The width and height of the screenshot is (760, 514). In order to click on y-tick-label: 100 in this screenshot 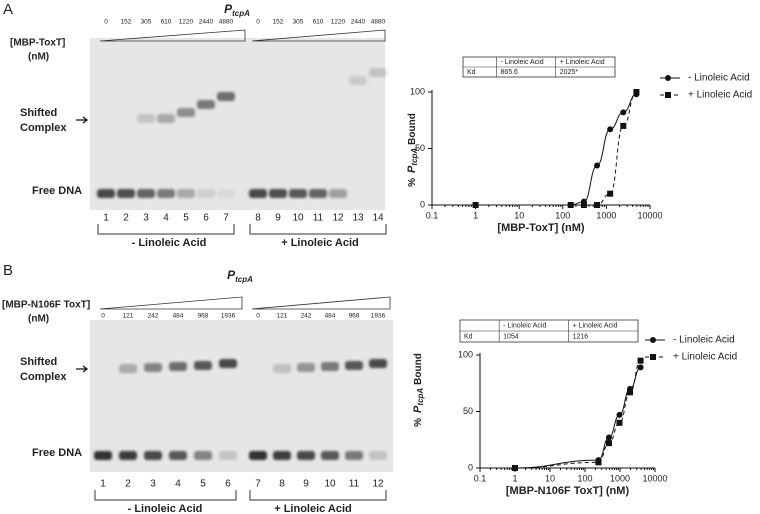, I will do `click(417, 91)`.